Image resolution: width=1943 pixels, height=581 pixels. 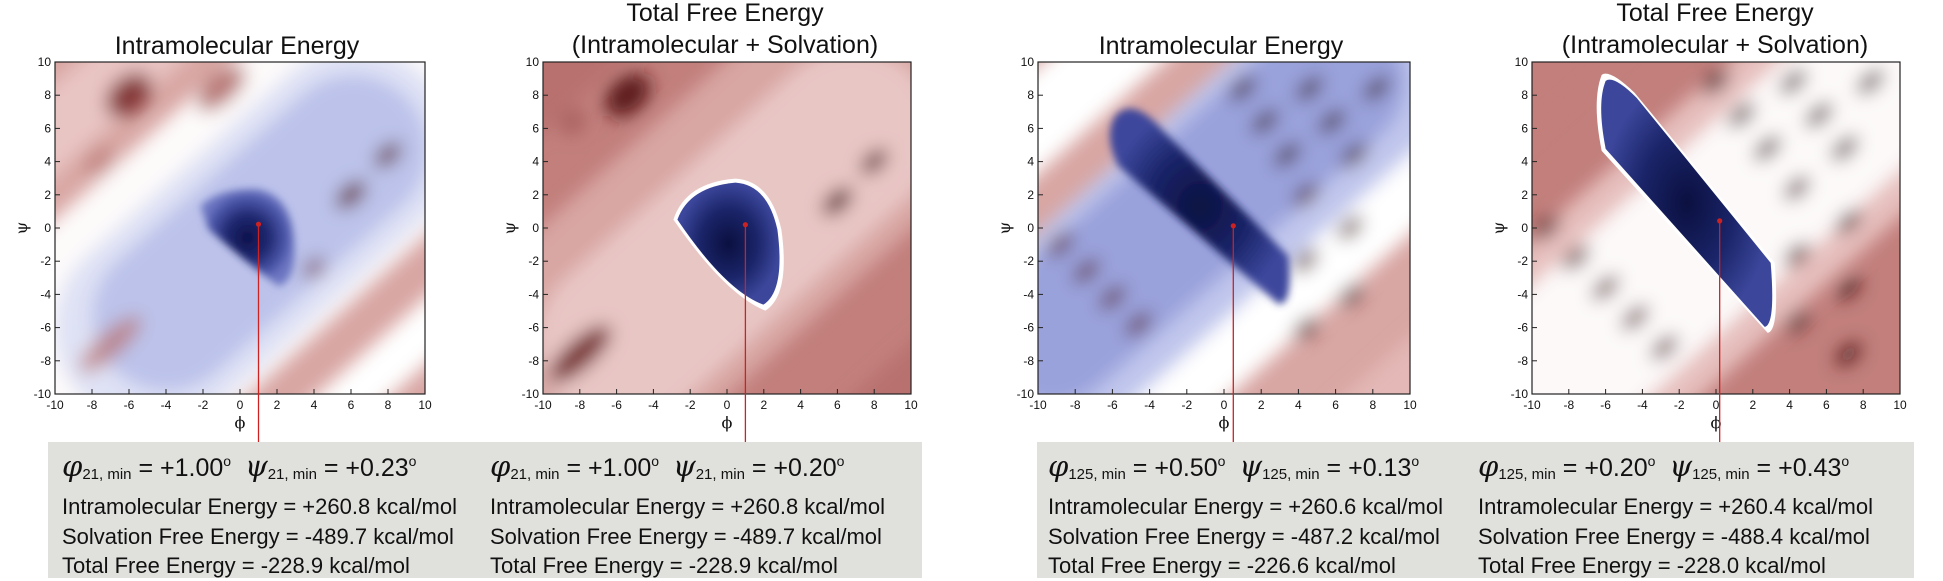 I want to click on x-tick-label: 10, so click(x=425, y=405).